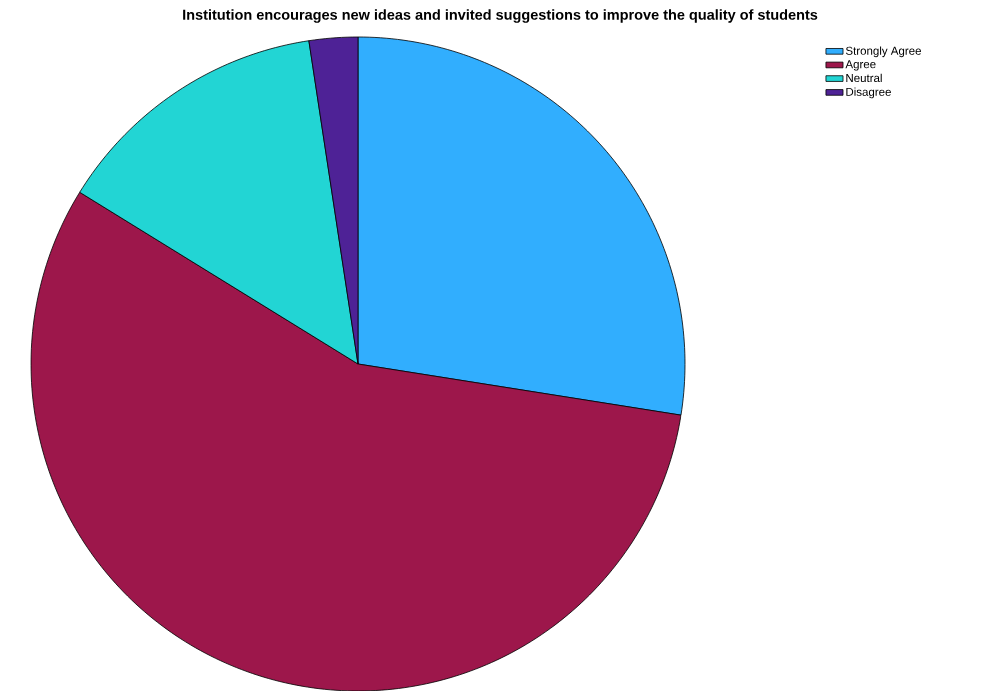 The height and width of the screenshot is (691, 1001). I want to click on chart-title: Institution encourages new ideas and invited suggestions to improve the quality of students, so click(500, 16).